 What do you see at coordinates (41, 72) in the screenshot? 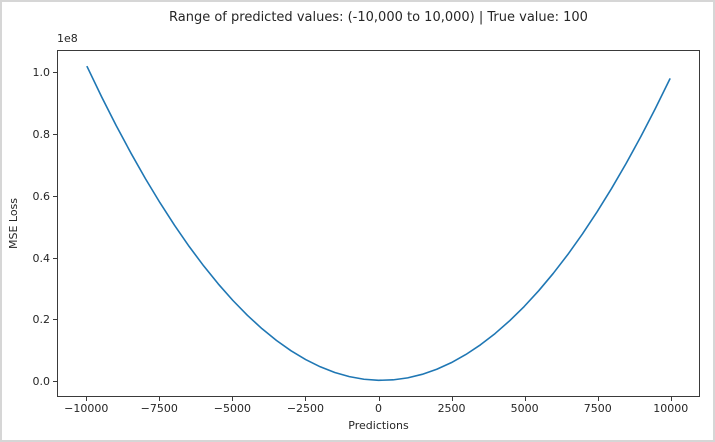
I see `y-tick-label: 1.0` at bounding box center [41, 72].